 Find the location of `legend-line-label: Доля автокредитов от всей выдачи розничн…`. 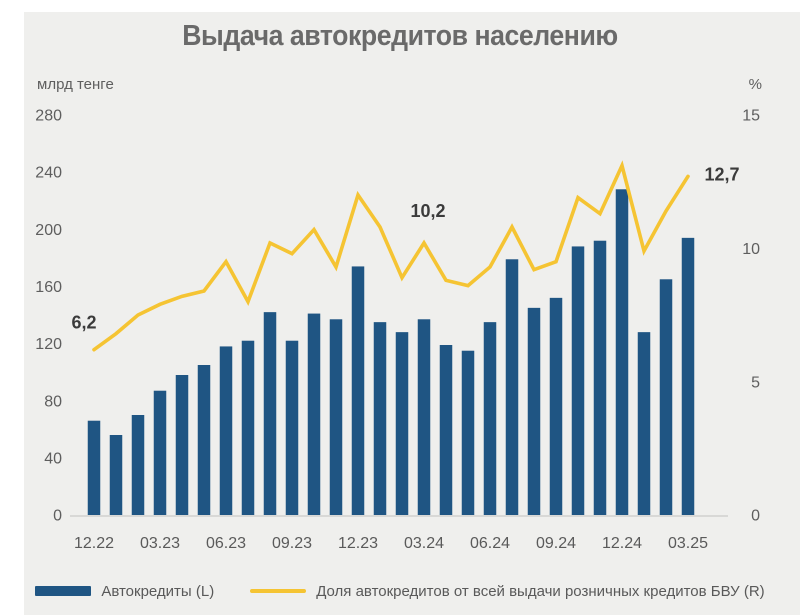

legend-line-label: Доля автокредитов от всей выдачи розничн… is located at coordinates (540, 591).